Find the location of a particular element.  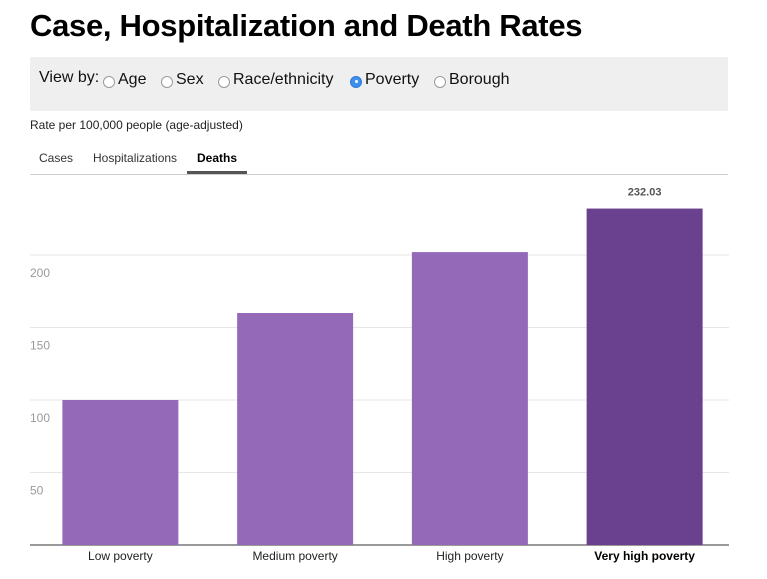

page-title: Case, Hospitalization and Death Rates is located at coordinates (306, 25).